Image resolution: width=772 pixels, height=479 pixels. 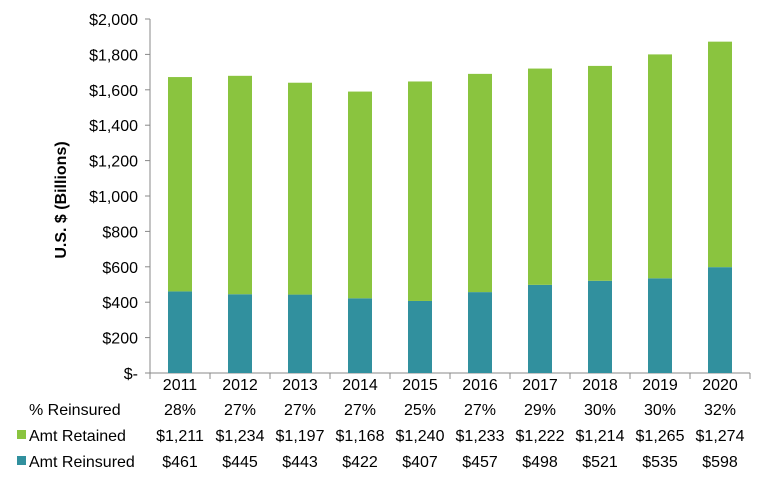 What do you see at coordinates (540, 328) in the screenshot?
I see `bar-reinsured-2017` at bounding box center [540, 328].